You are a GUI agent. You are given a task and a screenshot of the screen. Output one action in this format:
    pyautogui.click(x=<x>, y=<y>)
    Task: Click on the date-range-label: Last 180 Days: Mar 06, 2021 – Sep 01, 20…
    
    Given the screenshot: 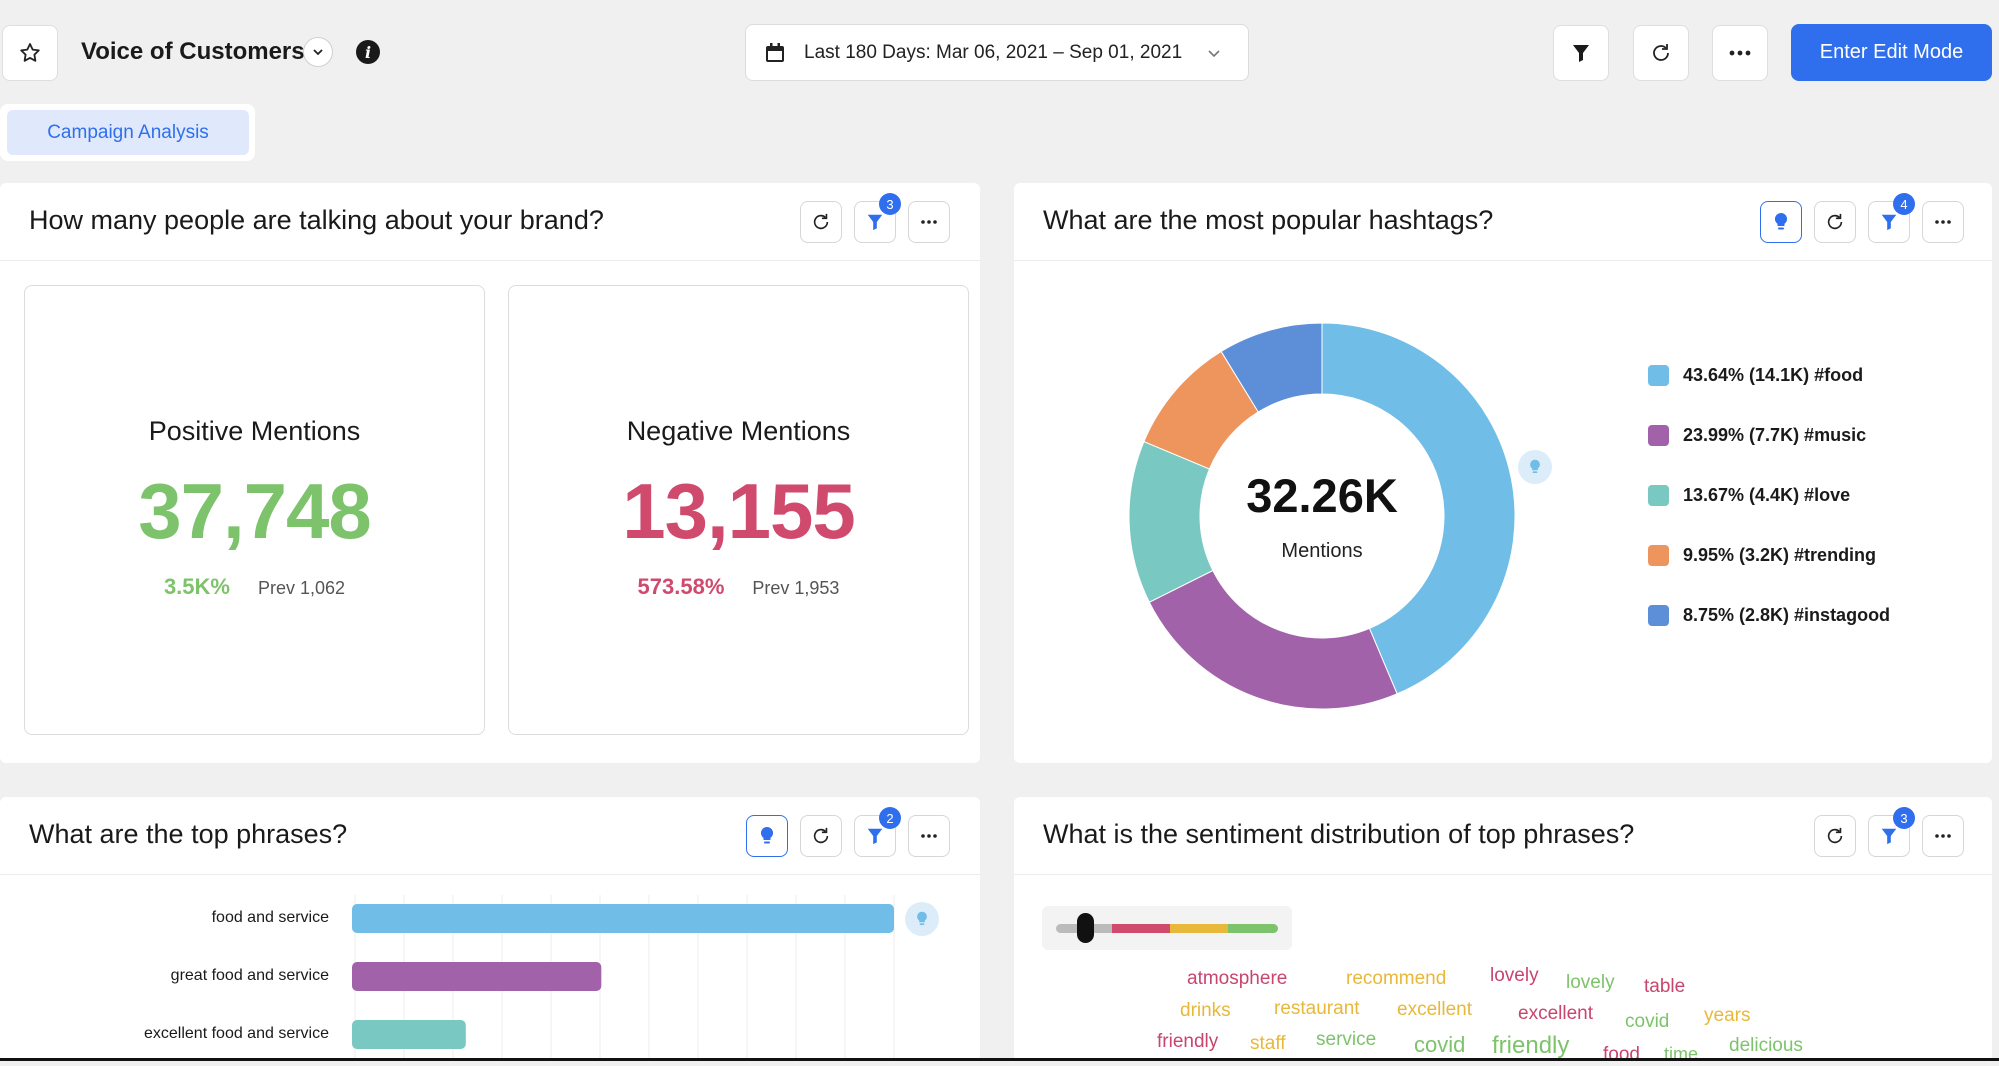 What is the action you would take?
    pyautogui.click(x=993, y=52)
    